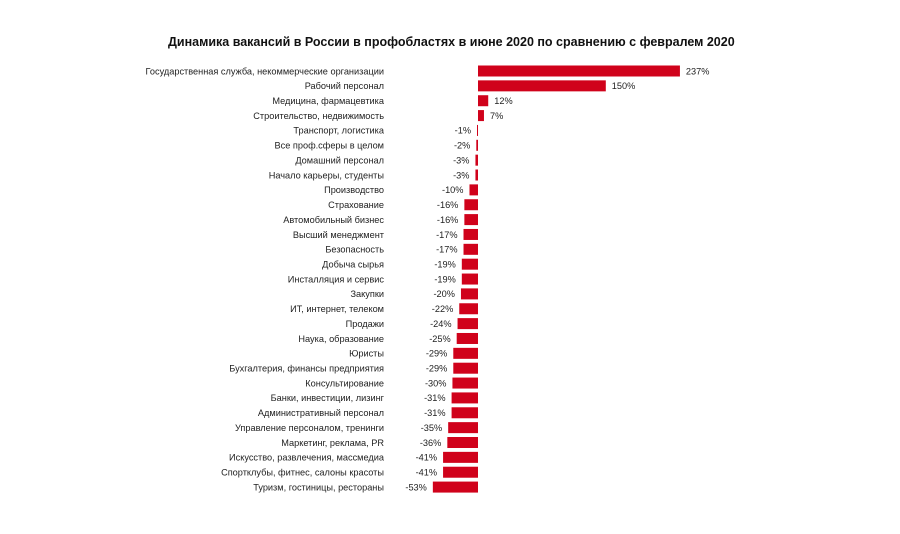 This screenshot has width=900, height=534. Describe the element at coordinates (309, 428) in the screenshot. I see `category-label: Управление персоналом, тренинги` at that location.